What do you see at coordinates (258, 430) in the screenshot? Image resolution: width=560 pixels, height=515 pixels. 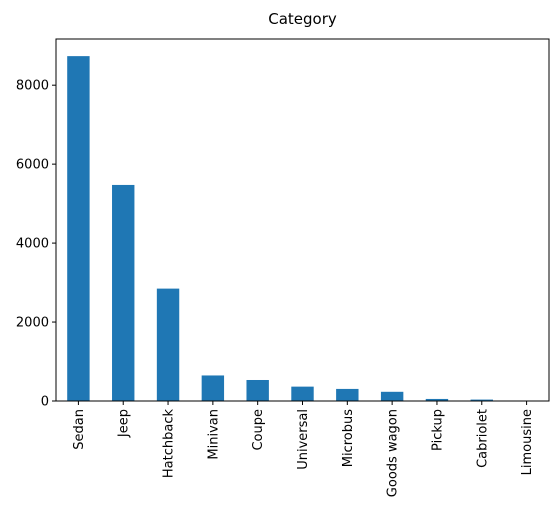 I see `x-tick-label: Coupe` at bounding box center [258, 430].